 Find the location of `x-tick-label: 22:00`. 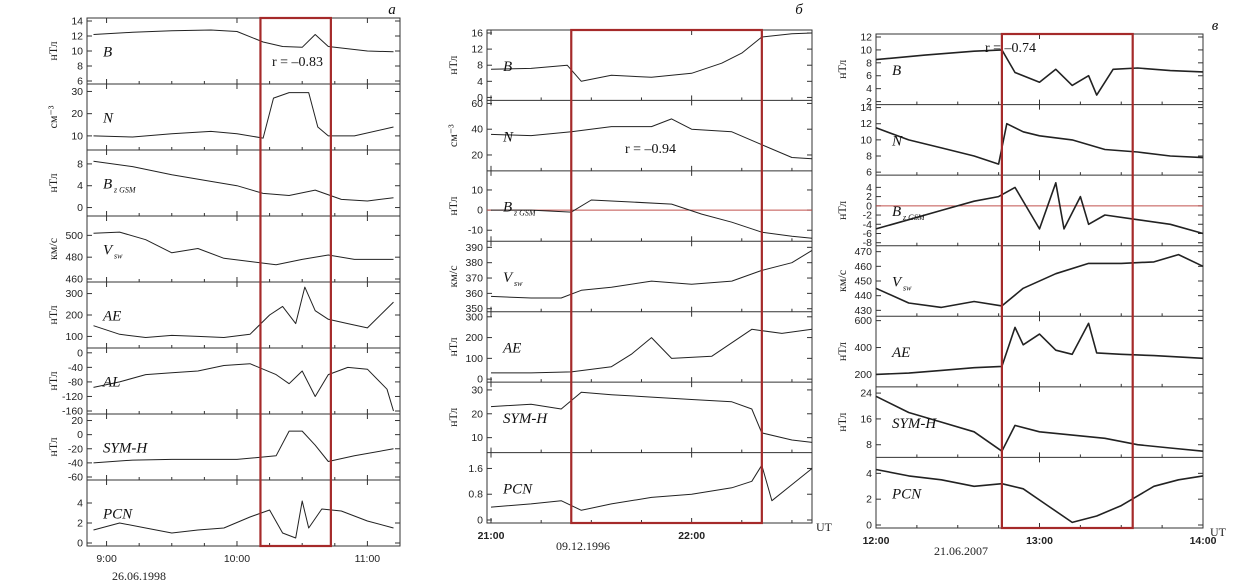

x-tick-label: 22:00 is located at coordinates (691, 536).